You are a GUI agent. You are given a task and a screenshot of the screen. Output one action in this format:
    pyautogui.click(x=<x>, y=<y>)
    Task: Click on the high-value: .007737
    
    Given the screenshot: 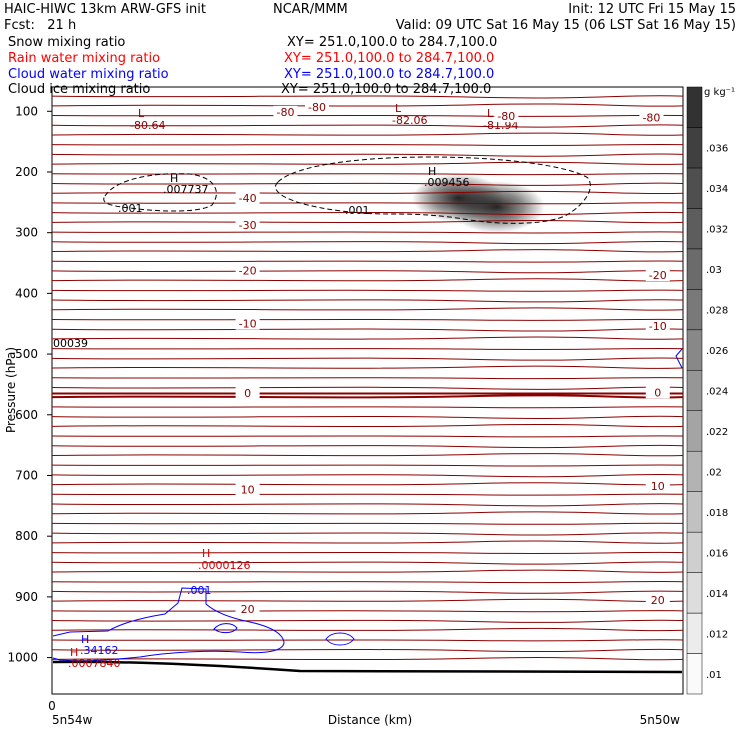 What is the action you would take?
    pyautogui.click(x=186, y=189)
    